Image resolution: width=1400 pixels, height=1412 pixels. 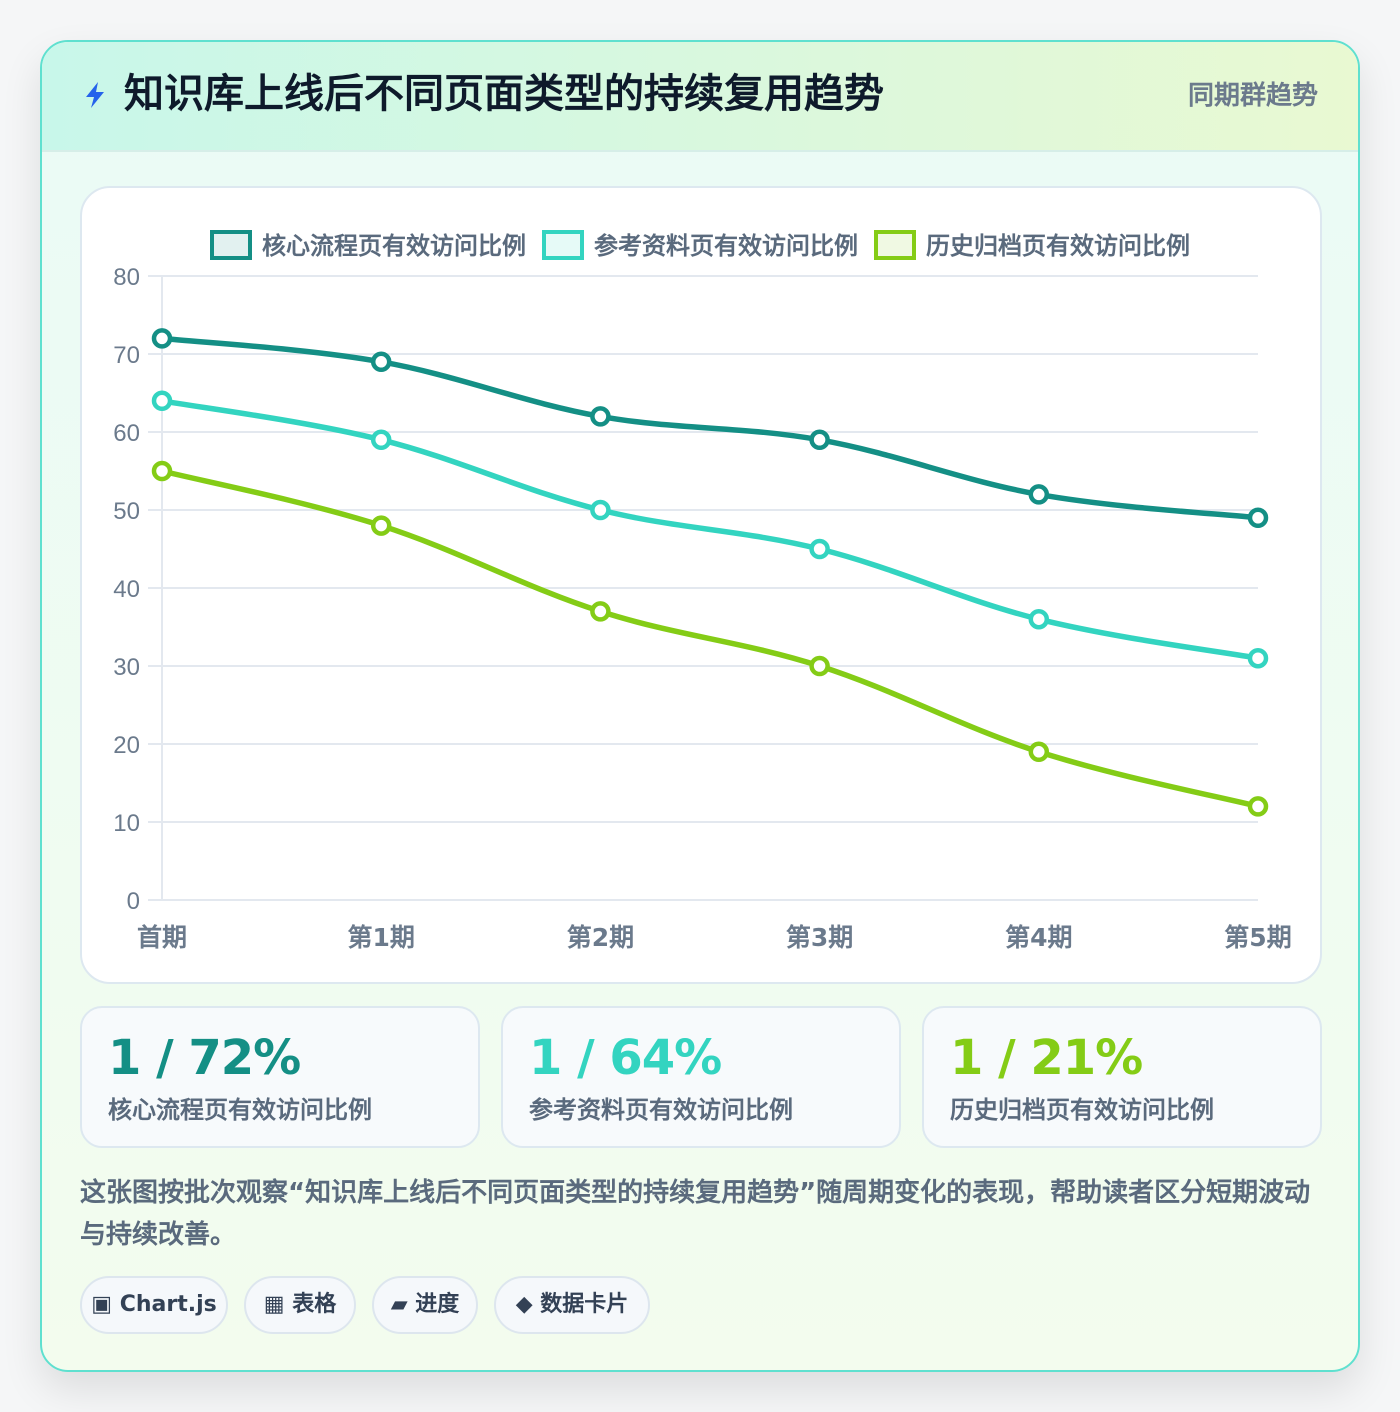 What do you see at coordinates (162, 937) in the screenshot?
I see `x-tick-label: 首期` at bounding box center [162, 937].